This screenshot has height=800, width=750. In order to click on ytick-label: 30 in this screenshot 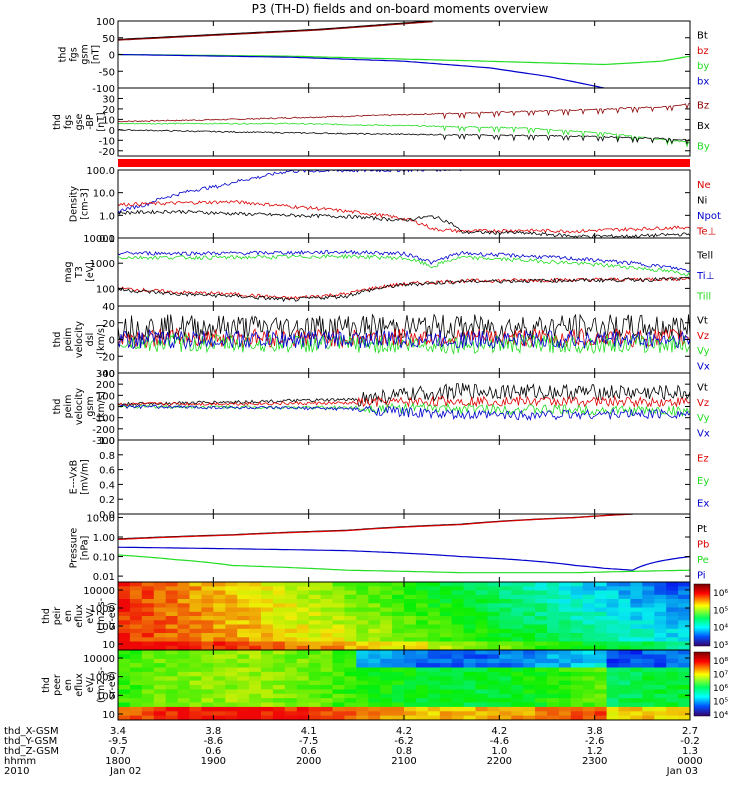, I will do `click(108, 99)`.